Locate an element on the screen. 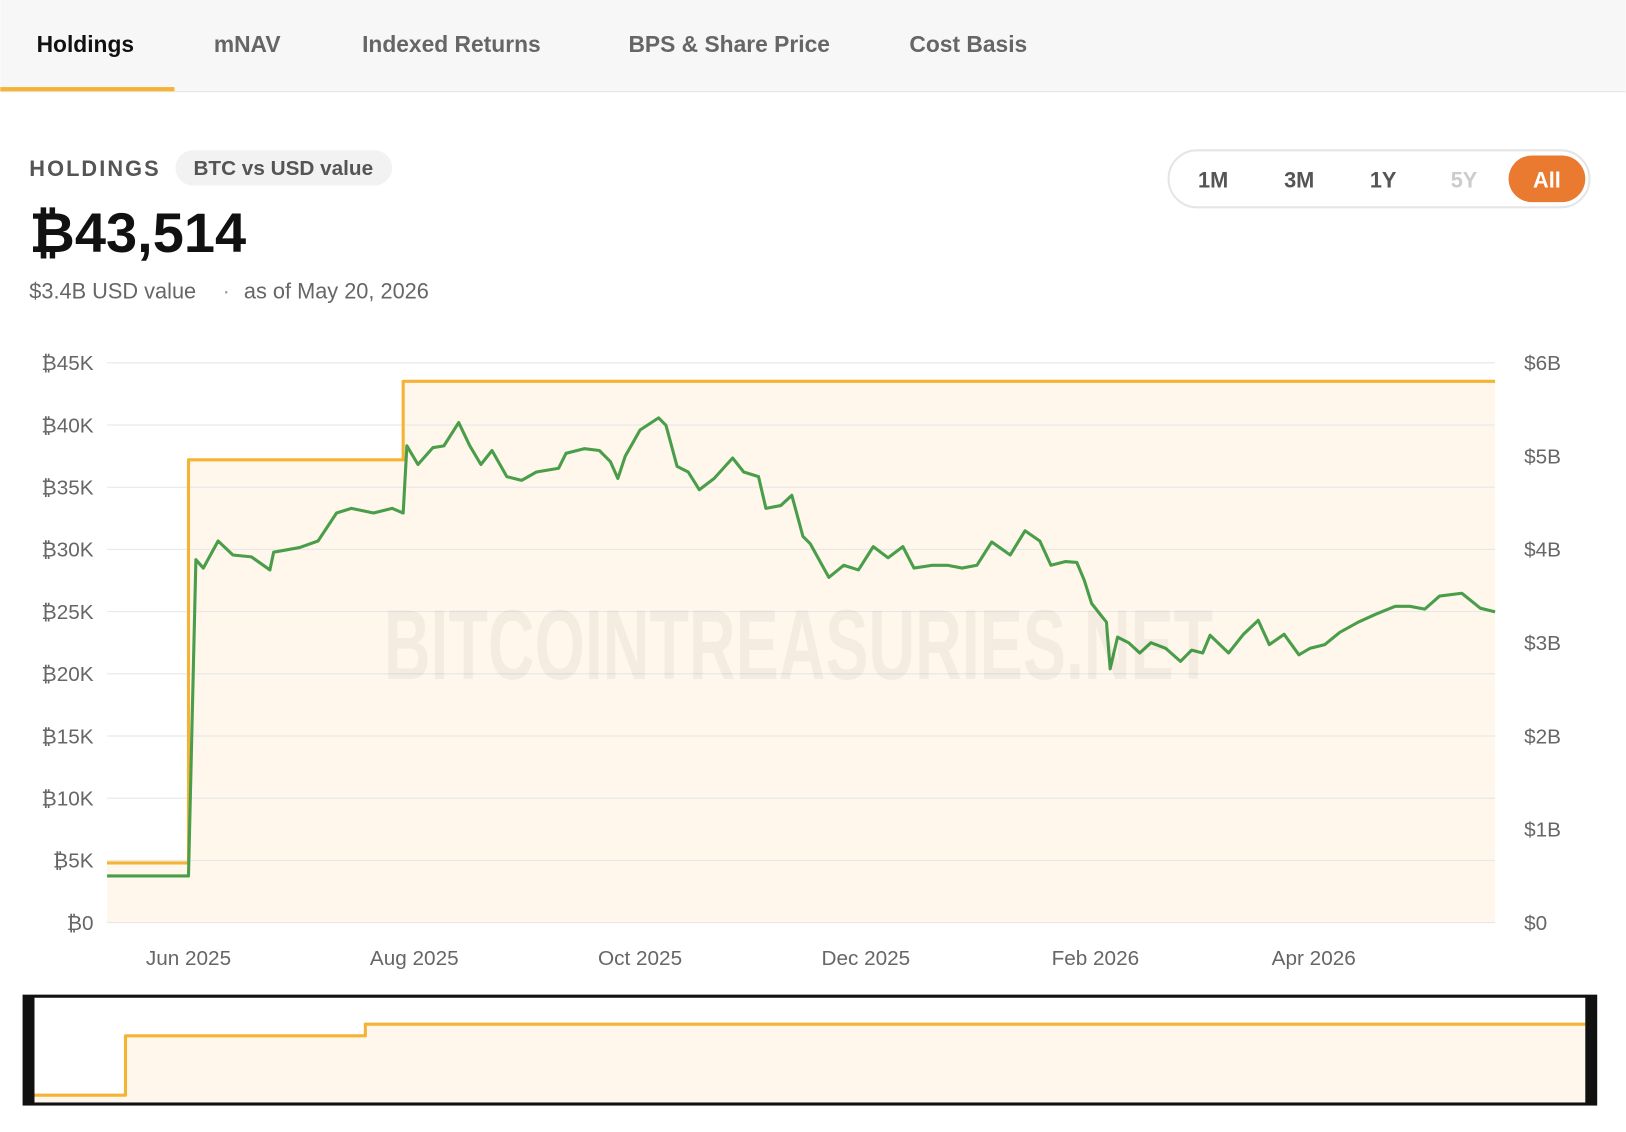 This screenshot has width=1626, height=1132. y-tick-label: ₿25K is located at coordinates (67, 612).